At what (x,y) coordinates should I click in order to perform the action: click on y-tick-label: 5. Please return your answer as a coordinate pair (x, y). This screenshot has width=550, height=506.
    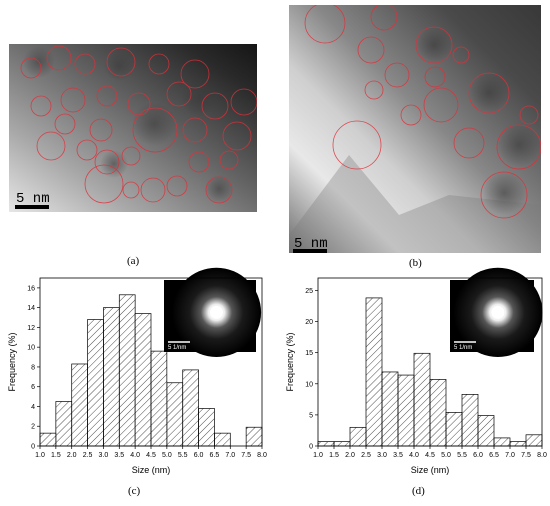
    Looking at the image, I should click on (311, 415).